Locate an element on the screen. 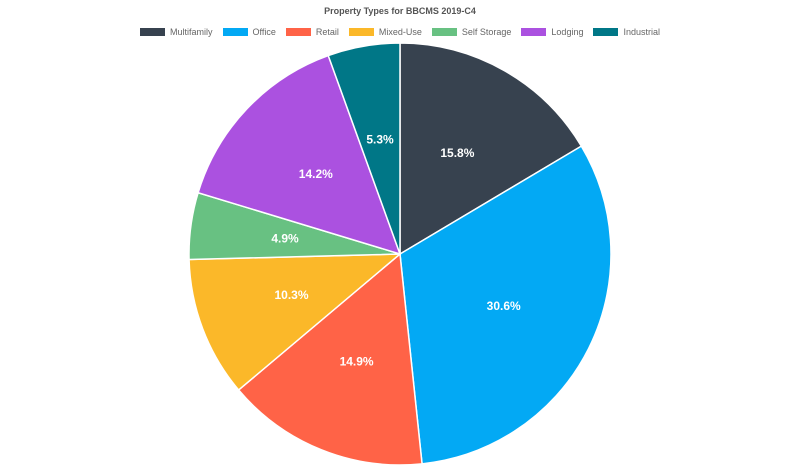  legend-item-mixed-use: Mixed-Use is located at coordinates (385, 32).